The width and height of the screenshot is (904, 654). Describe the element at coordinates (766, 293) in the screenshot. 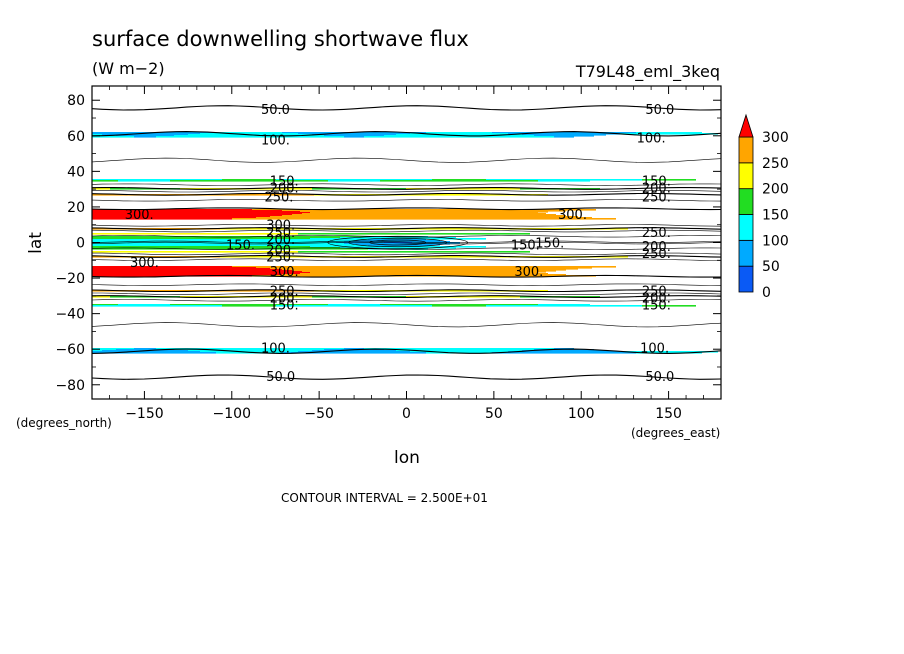

I see `colorbar-label: 0` at that location.